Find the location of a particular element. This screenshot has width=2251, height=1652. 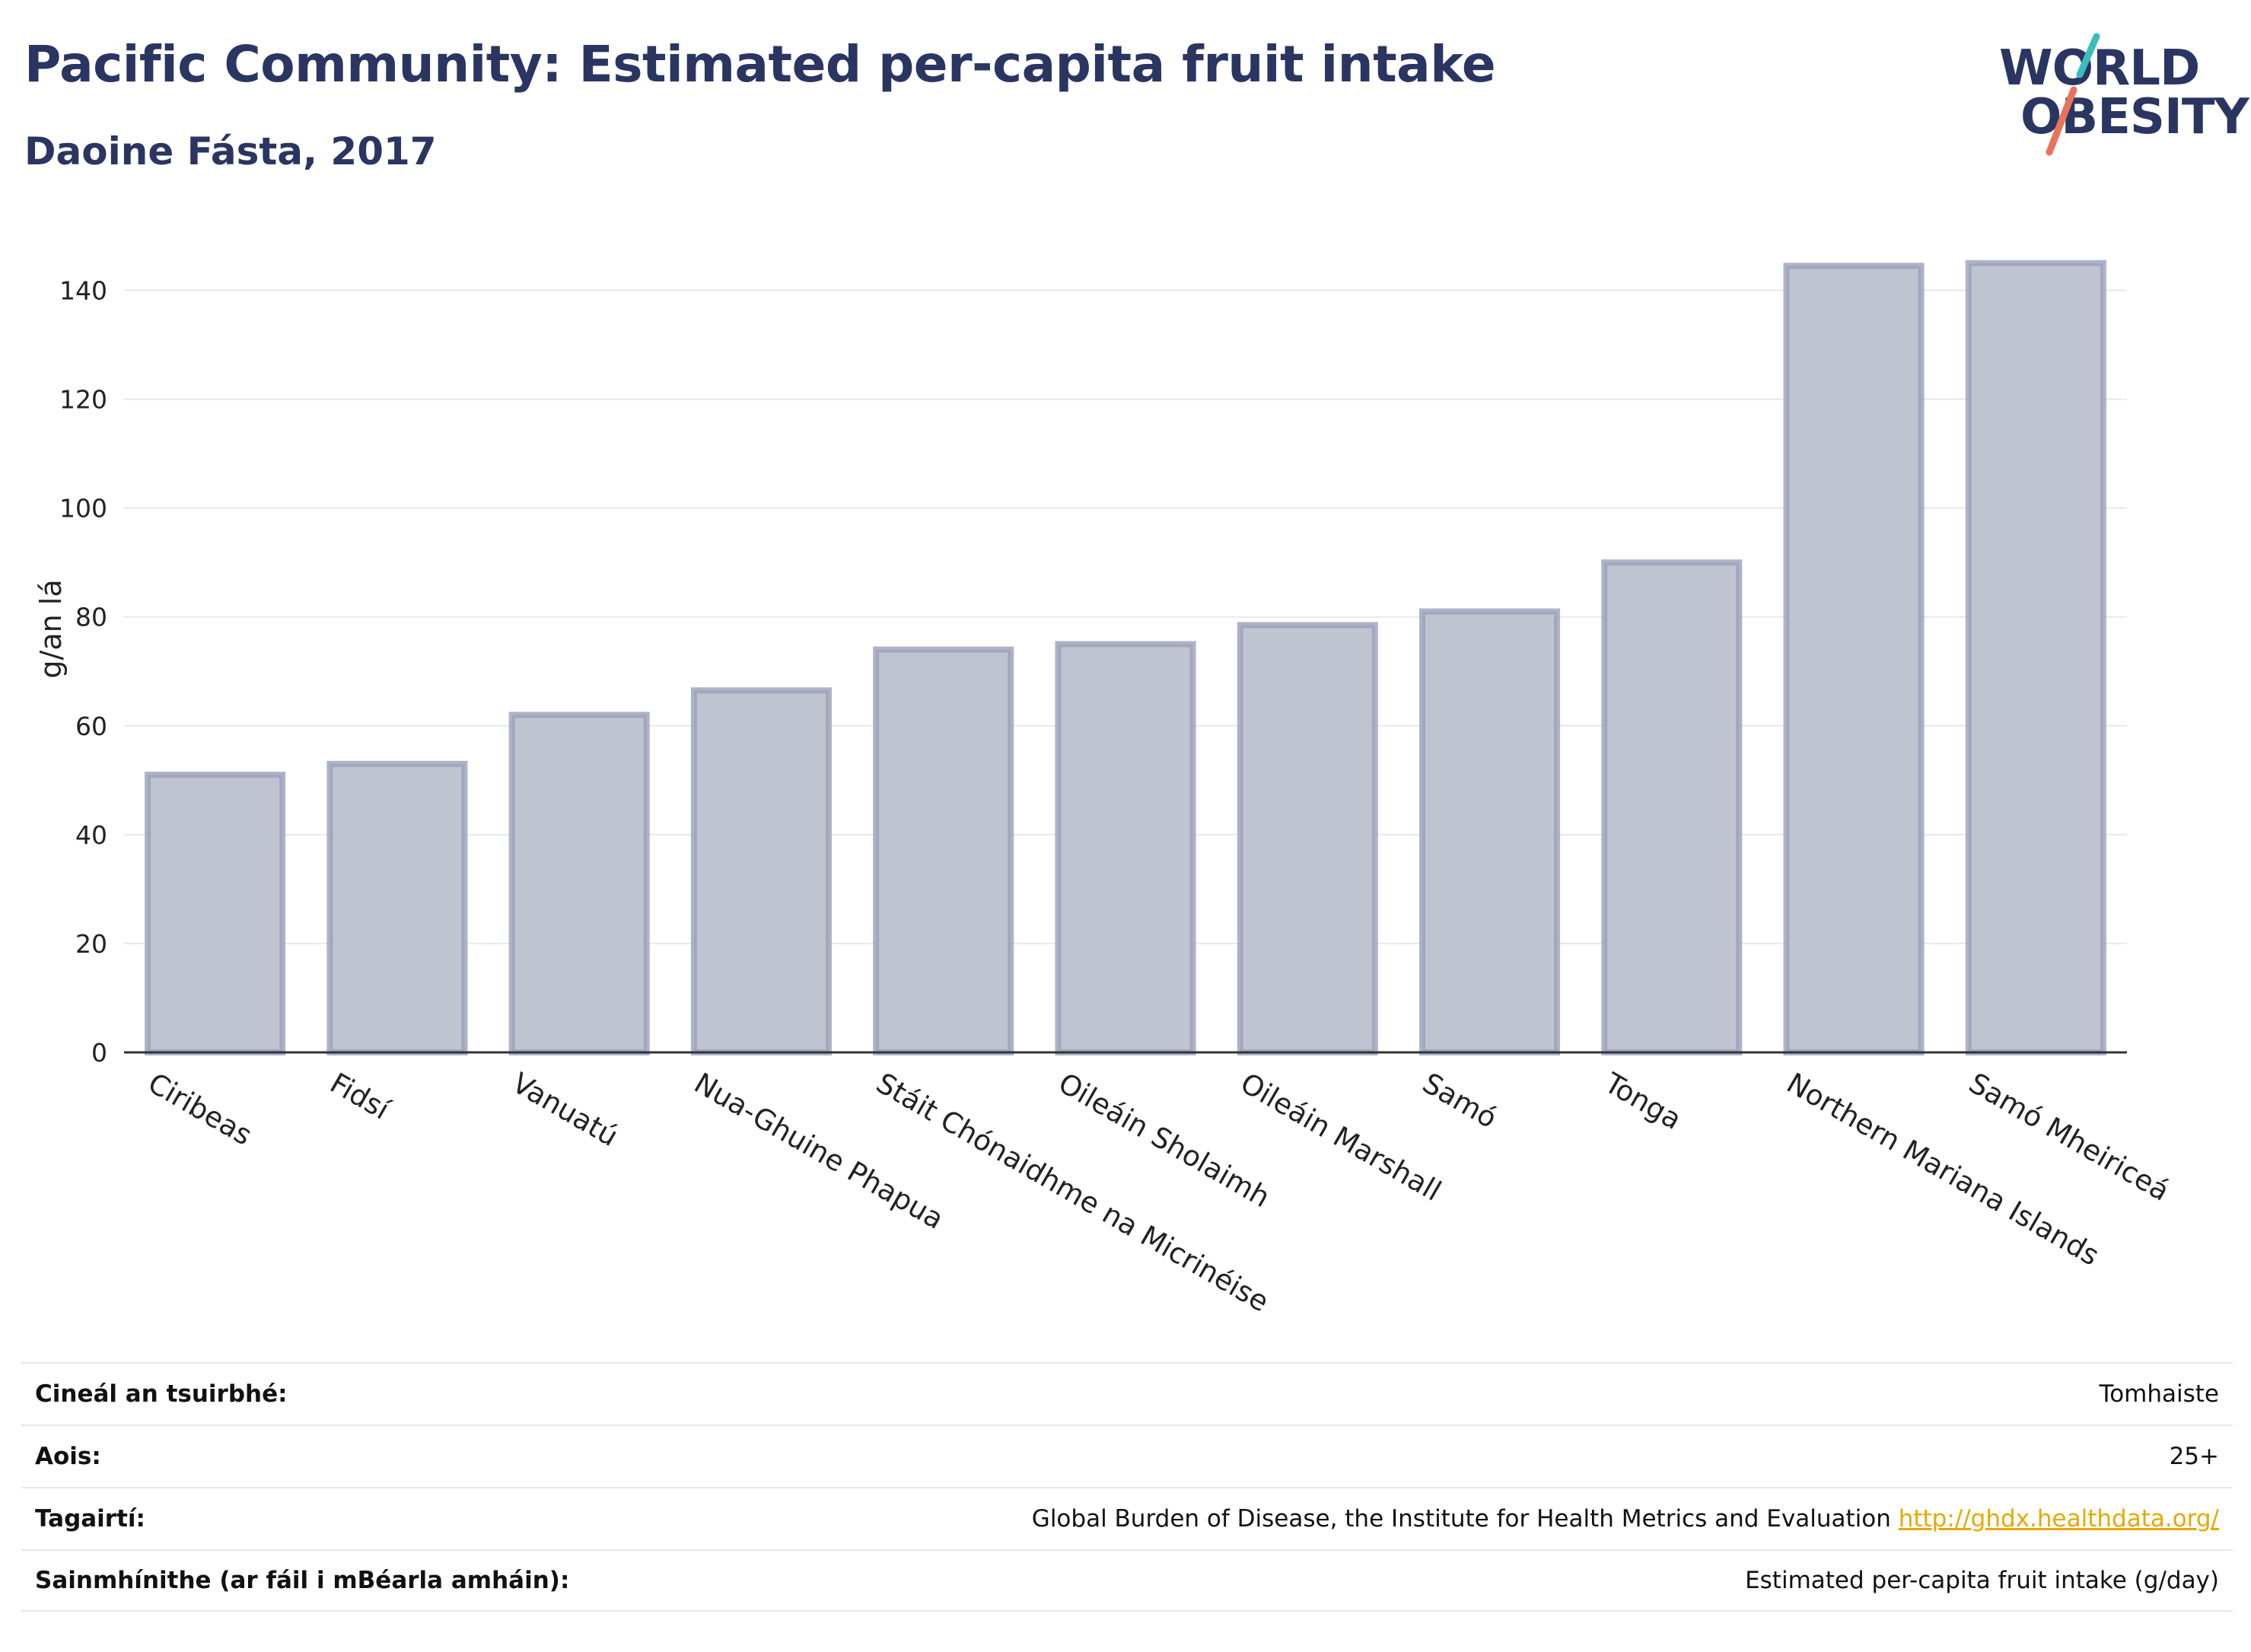

logo-slash-icon is located at coordinates (2073, 94).